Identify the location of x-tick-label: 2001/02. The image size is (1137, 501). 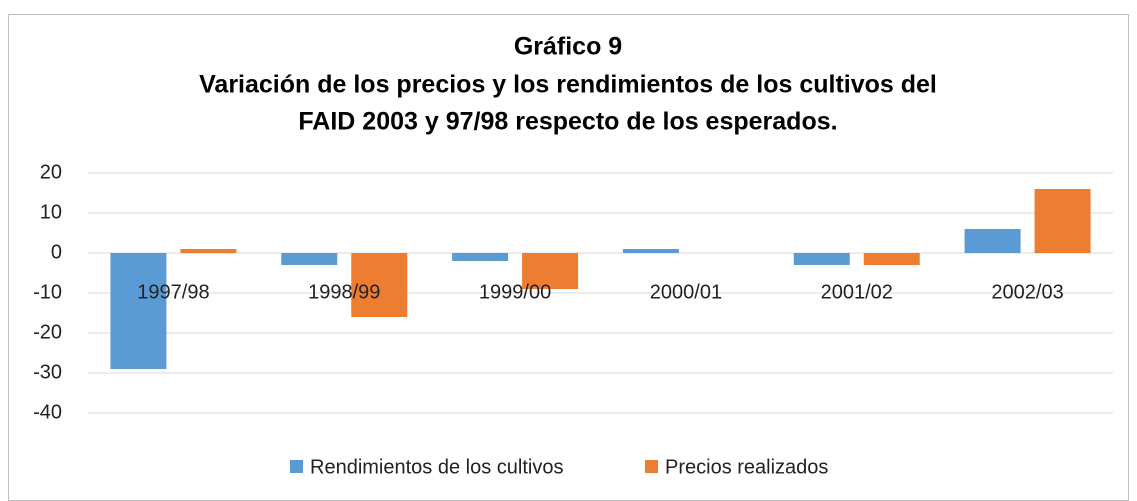
(857, 292).